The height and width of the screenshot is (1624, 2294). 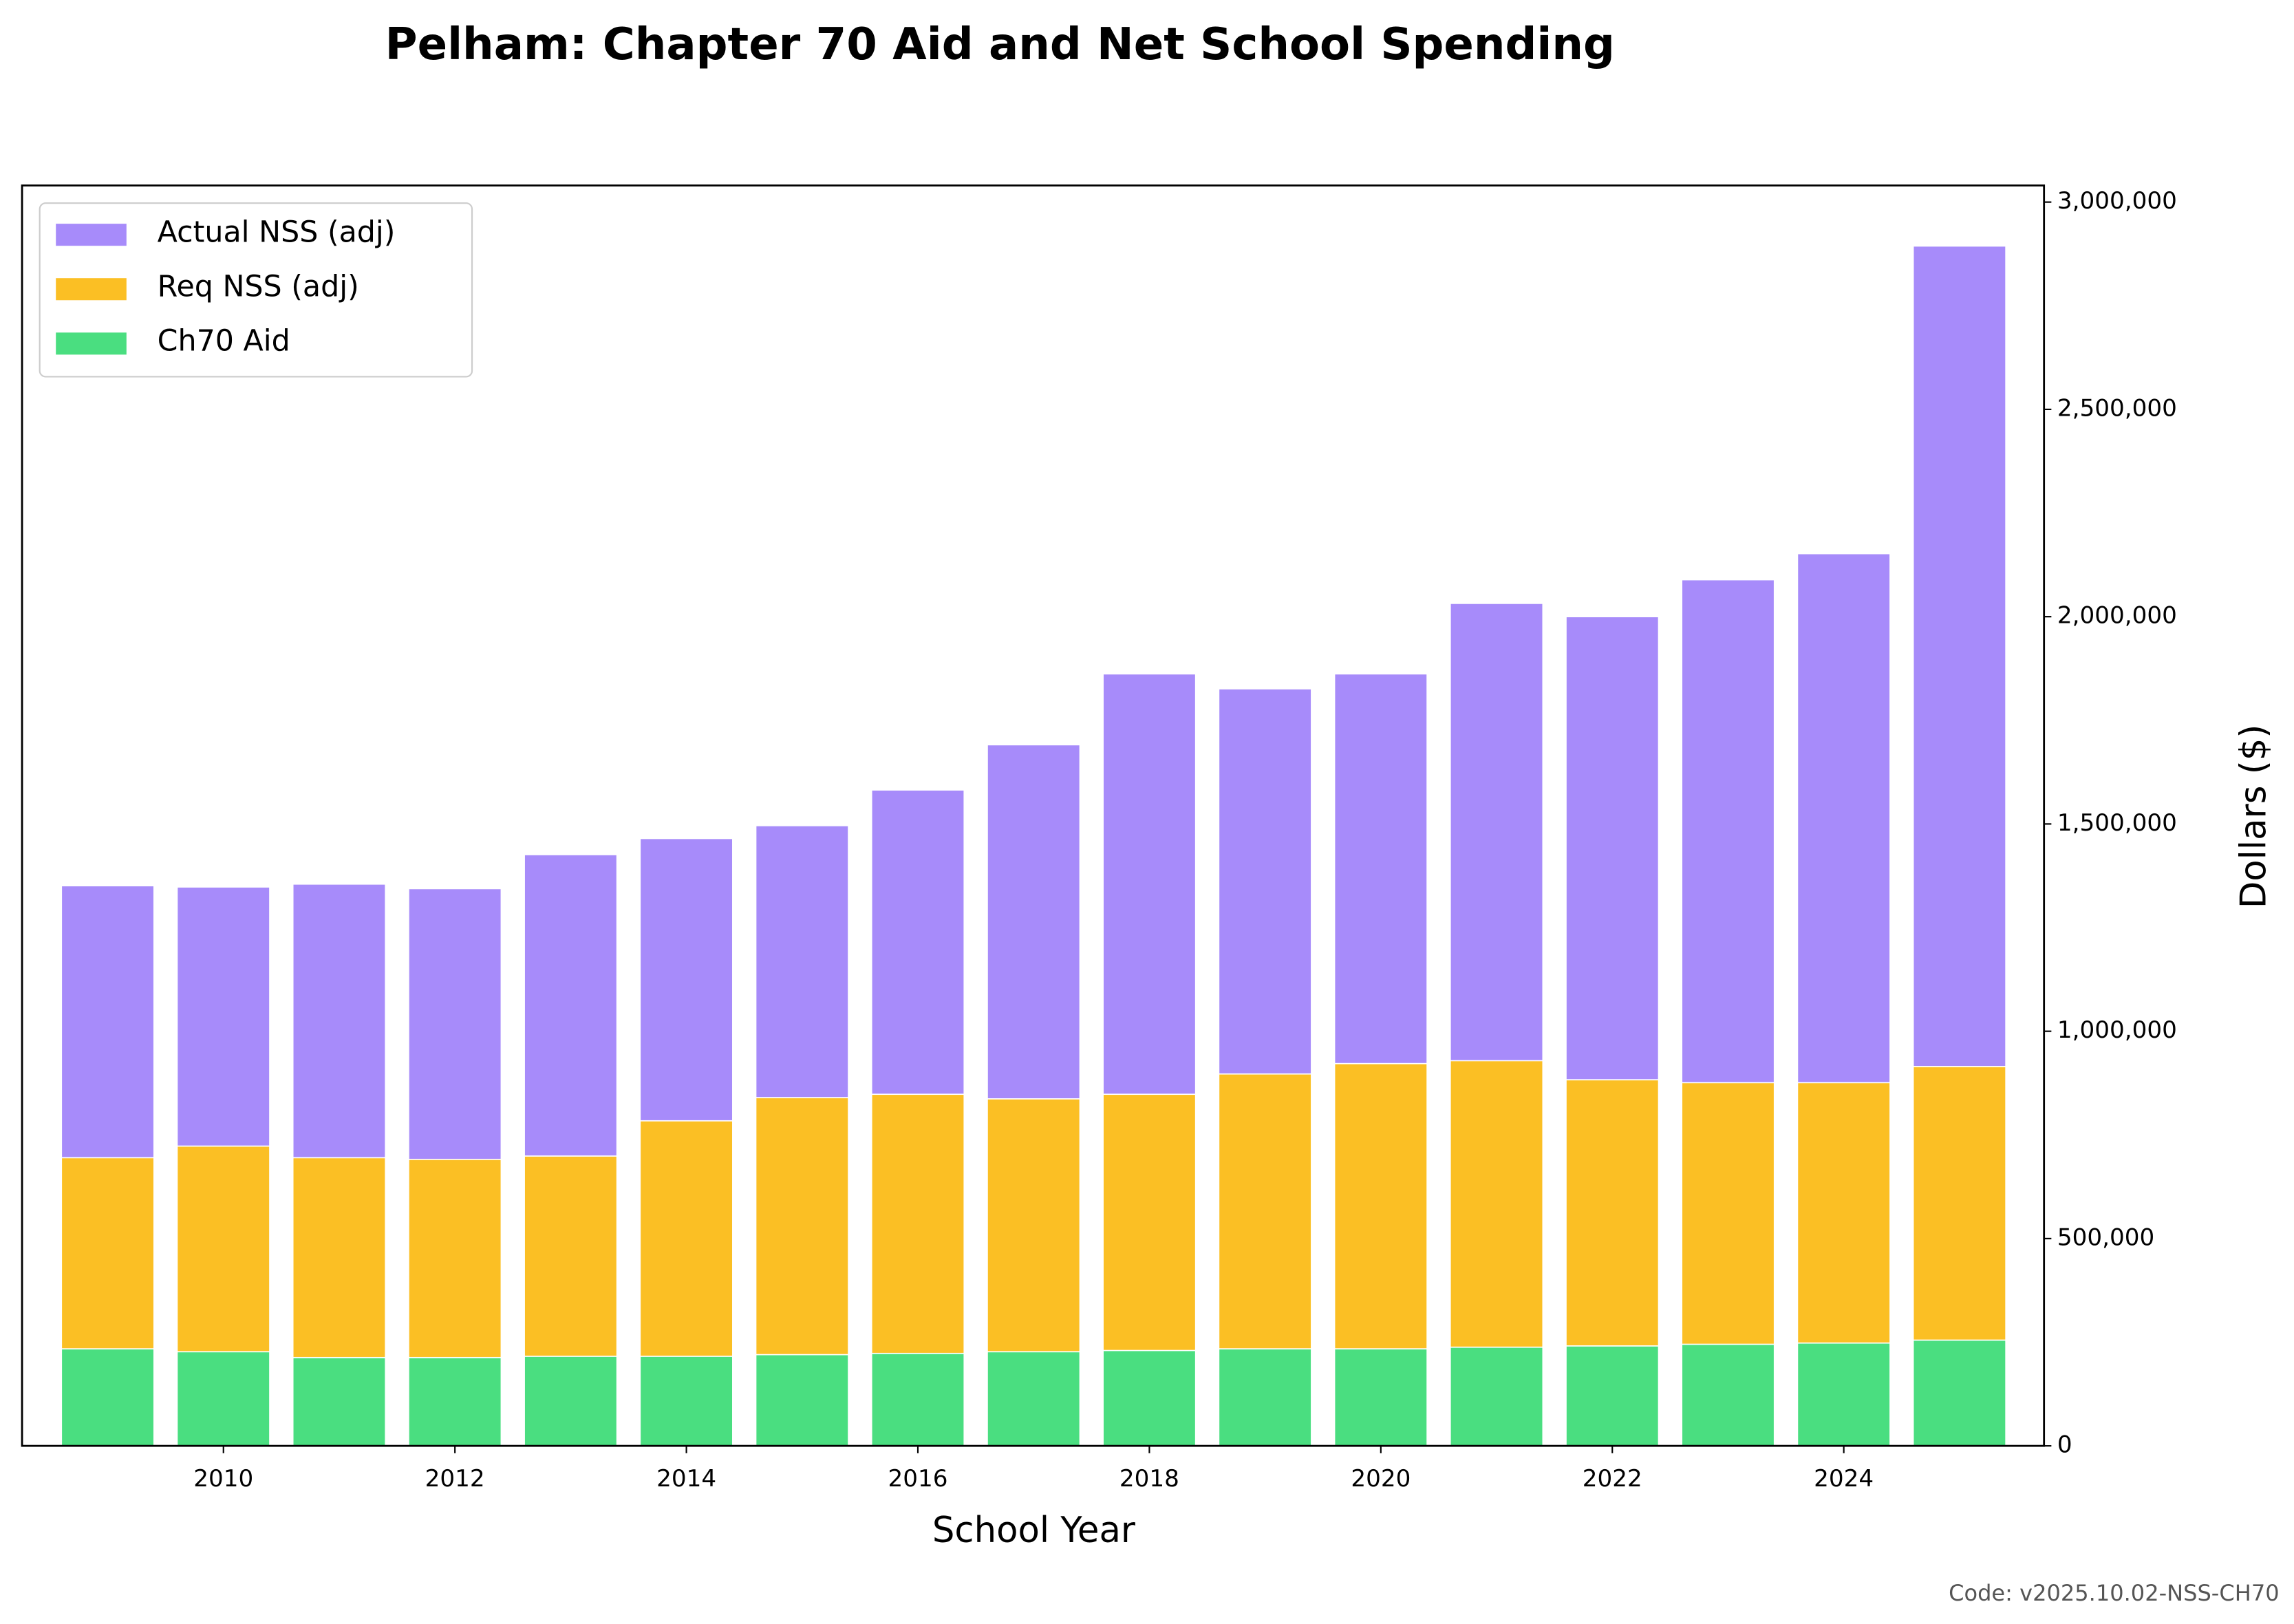 I want to click on legend-box, so click(x=256, y=290).